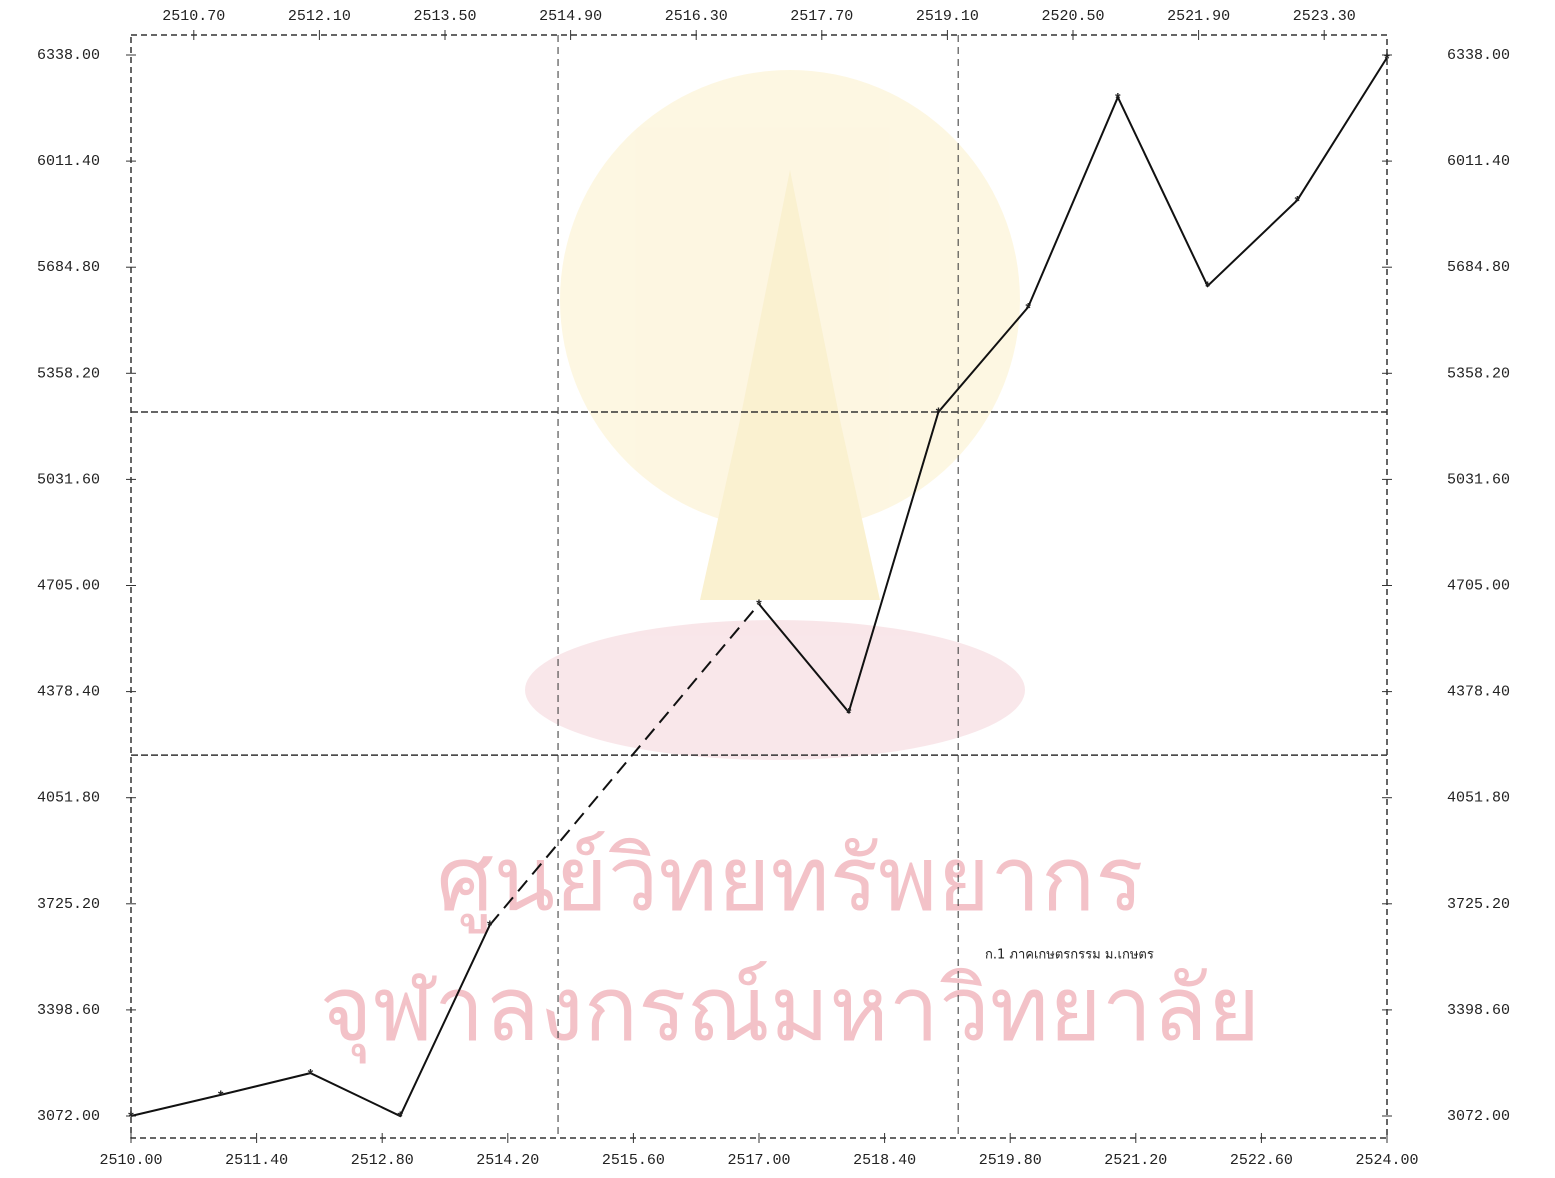  I want to click on y-tick-label: 3072.00, so click(68, 1116).